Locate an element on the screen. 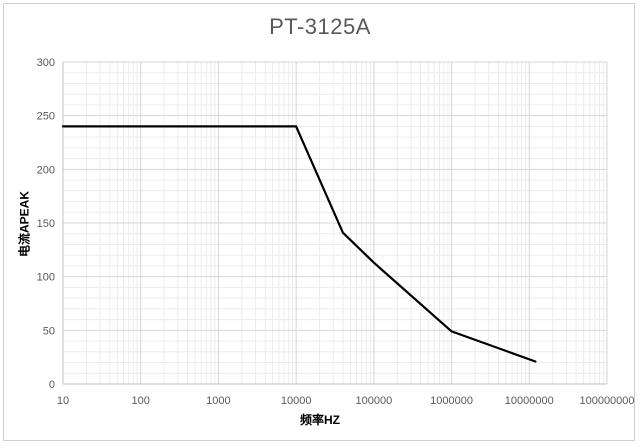 Image resolution: width=640 pixels, height=446 pixels. y-tick-label: 0 is located at coordinates (52, 385).